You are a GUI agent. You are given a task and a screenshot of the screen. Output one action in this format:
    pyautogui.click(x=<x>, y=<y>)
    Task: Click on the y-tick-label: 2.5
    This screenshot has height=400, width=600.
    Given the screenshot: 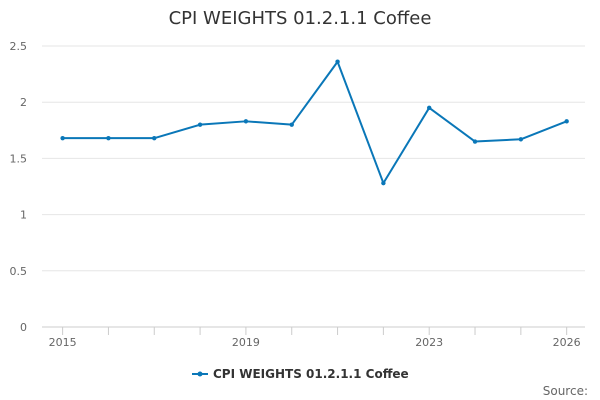 What is the action you would take?
    pyautogui.click(x=19, y=46)
    